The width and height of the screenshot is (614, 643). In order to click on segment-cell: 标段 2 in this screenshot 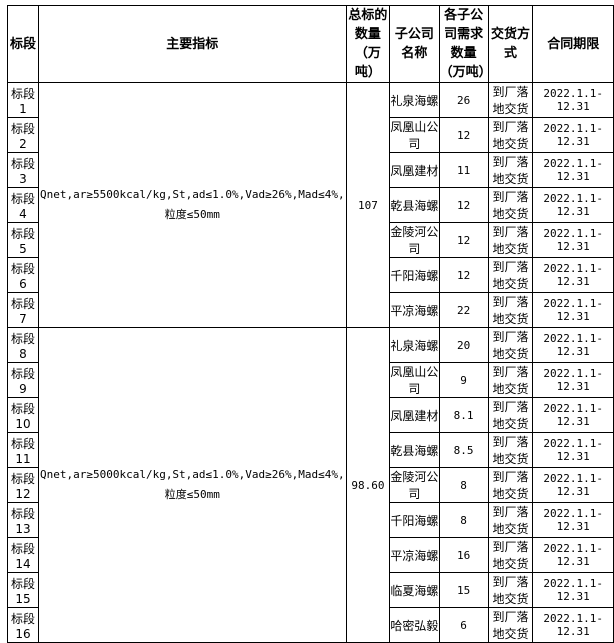, I will do `click(23, 135)`.